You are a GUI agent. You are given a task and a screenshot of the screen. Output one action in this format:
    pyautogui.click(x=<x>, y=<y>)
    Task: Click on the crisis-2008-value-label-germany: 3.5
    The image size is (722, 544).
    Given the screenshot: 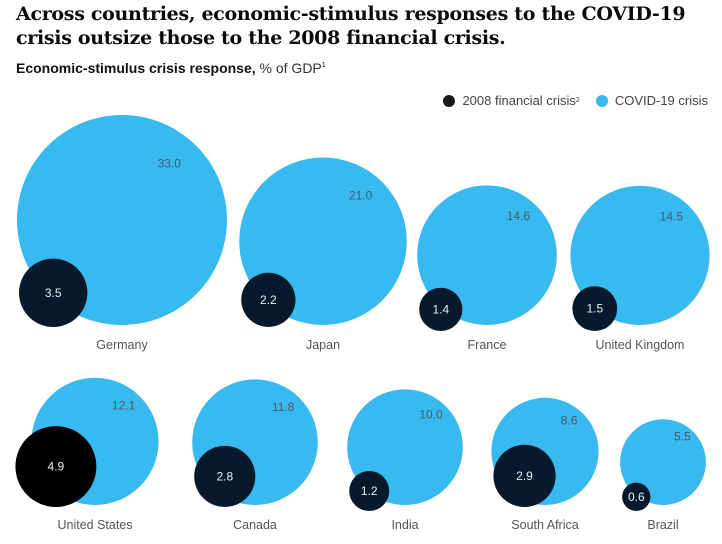 What is the action you would take?
    pyautogui.click(x=53, y=293)
    